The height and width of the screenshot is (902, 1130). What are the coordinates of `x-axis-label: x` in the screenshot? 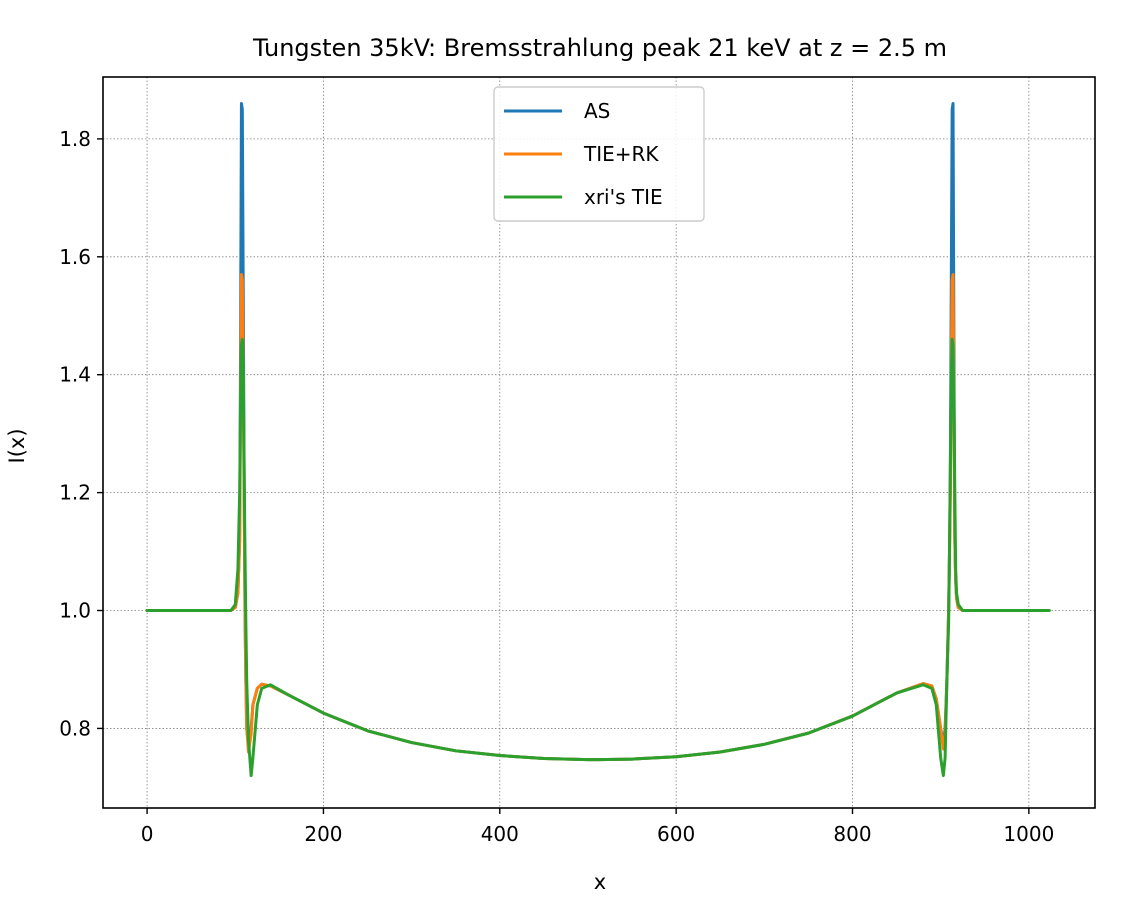 It's located at (600, 882).